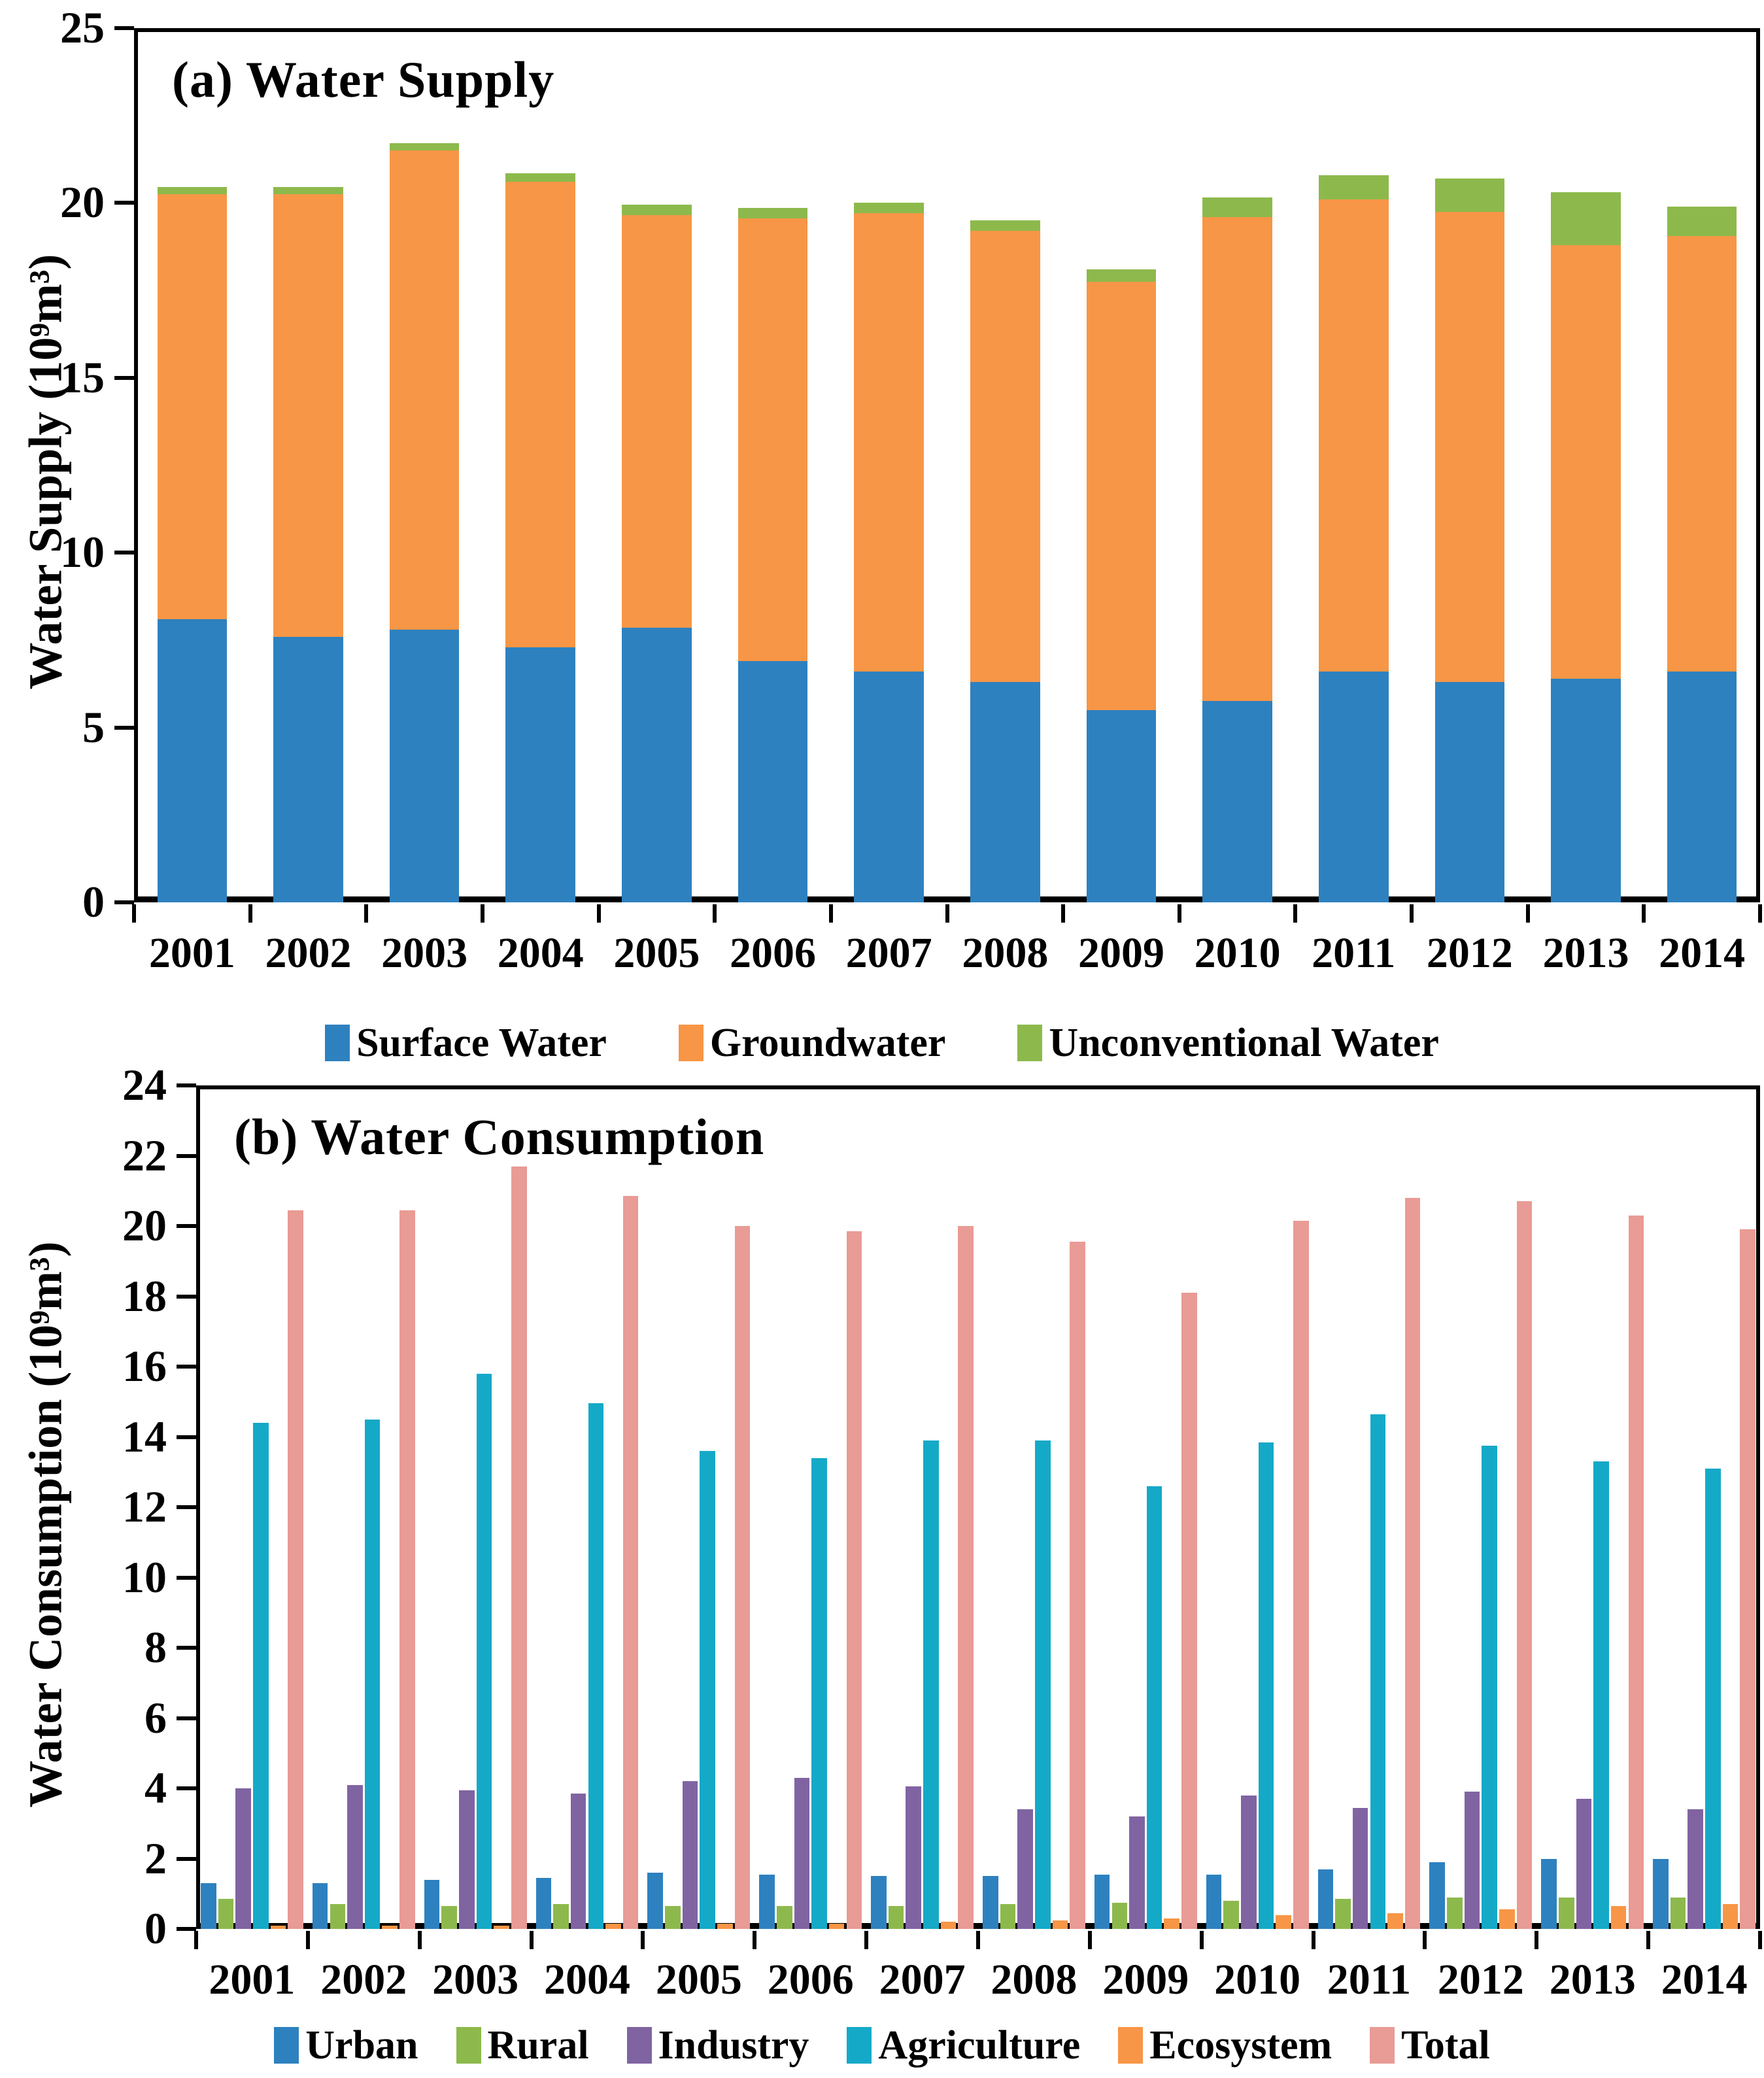 This screenshot has height=2078, width=1764. I want to click on bar-rural-2012, so click(1455, 1913).